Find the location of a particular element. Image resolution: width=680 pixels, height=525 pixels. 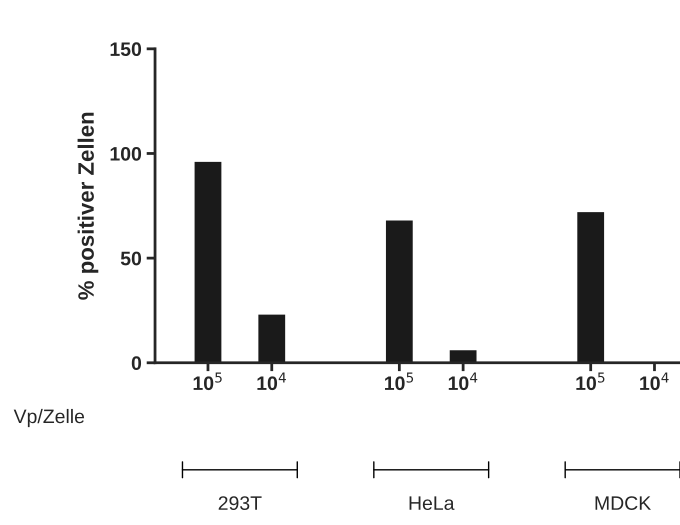

y-axis-title: % positiver Zellen is located at coordinates (88, 206).